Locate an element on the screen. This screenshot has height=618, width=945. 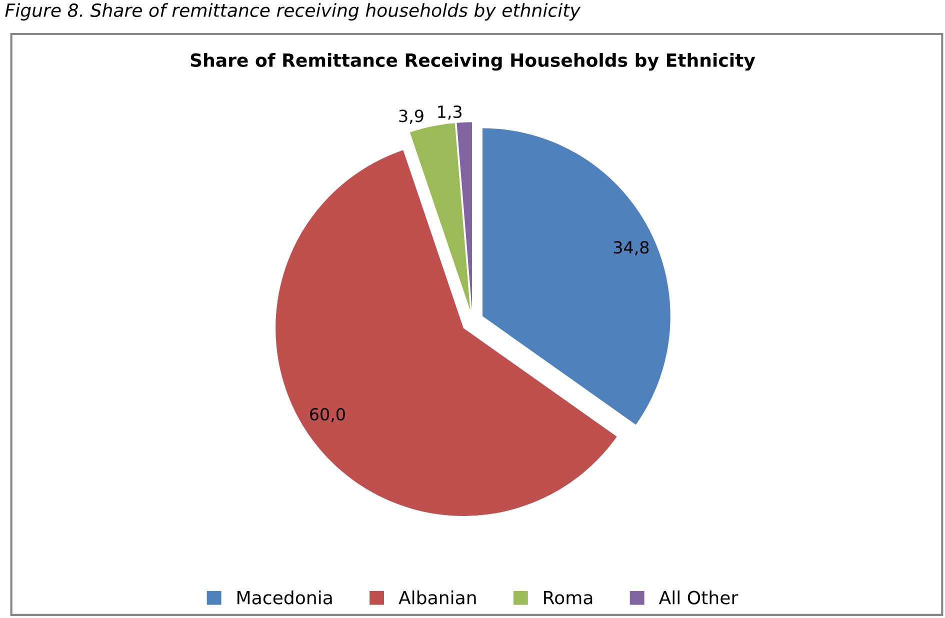
legend-label: Roma is located at coordinates (568, 597).